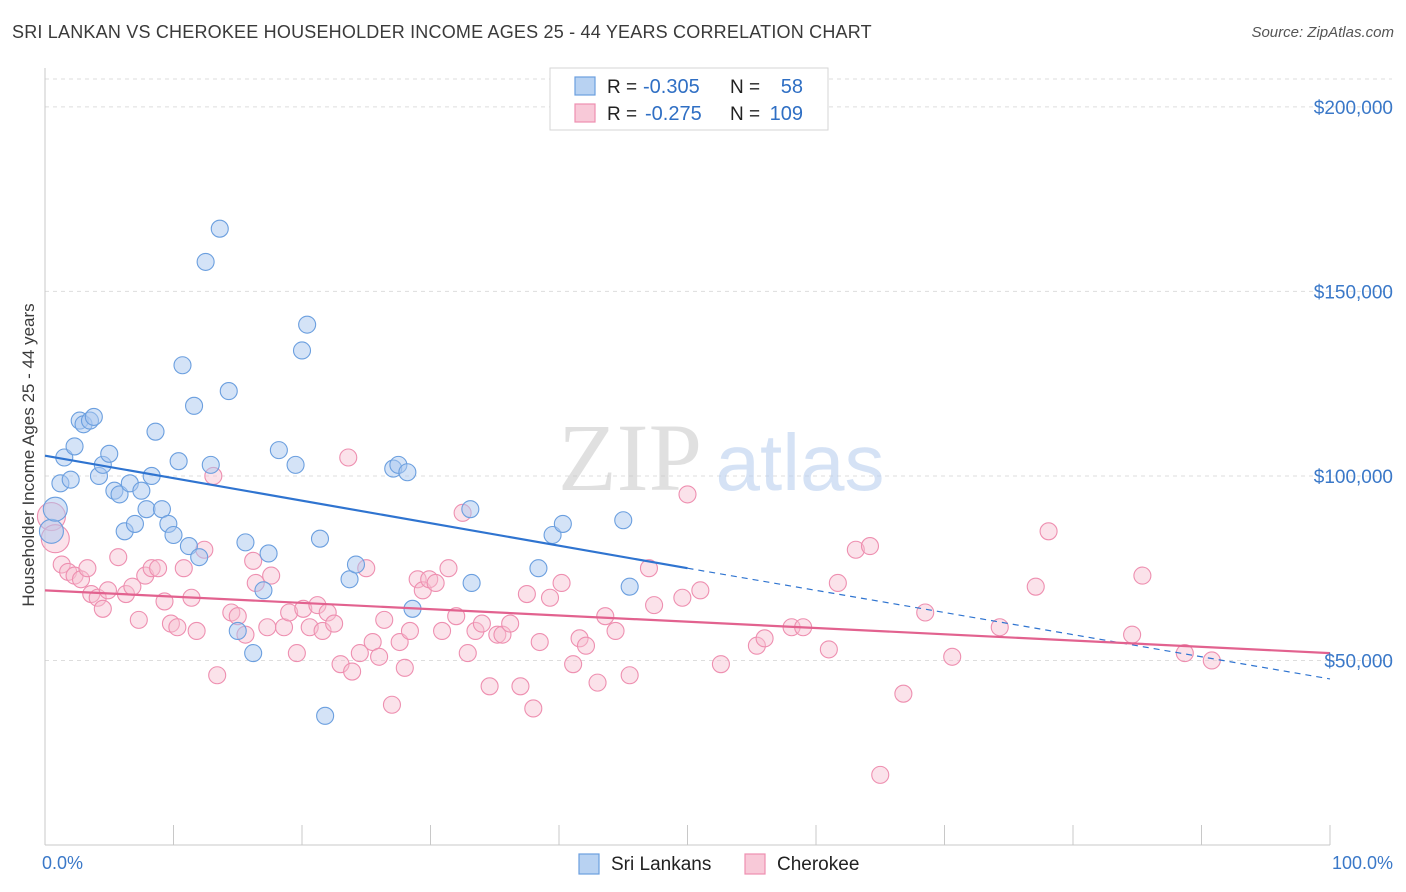 This screenshot has height=892, width=1406. Describe the element at coordinates (1362, 863) in the screenshot. I see `x-tick-label: 100.0%` at that location.